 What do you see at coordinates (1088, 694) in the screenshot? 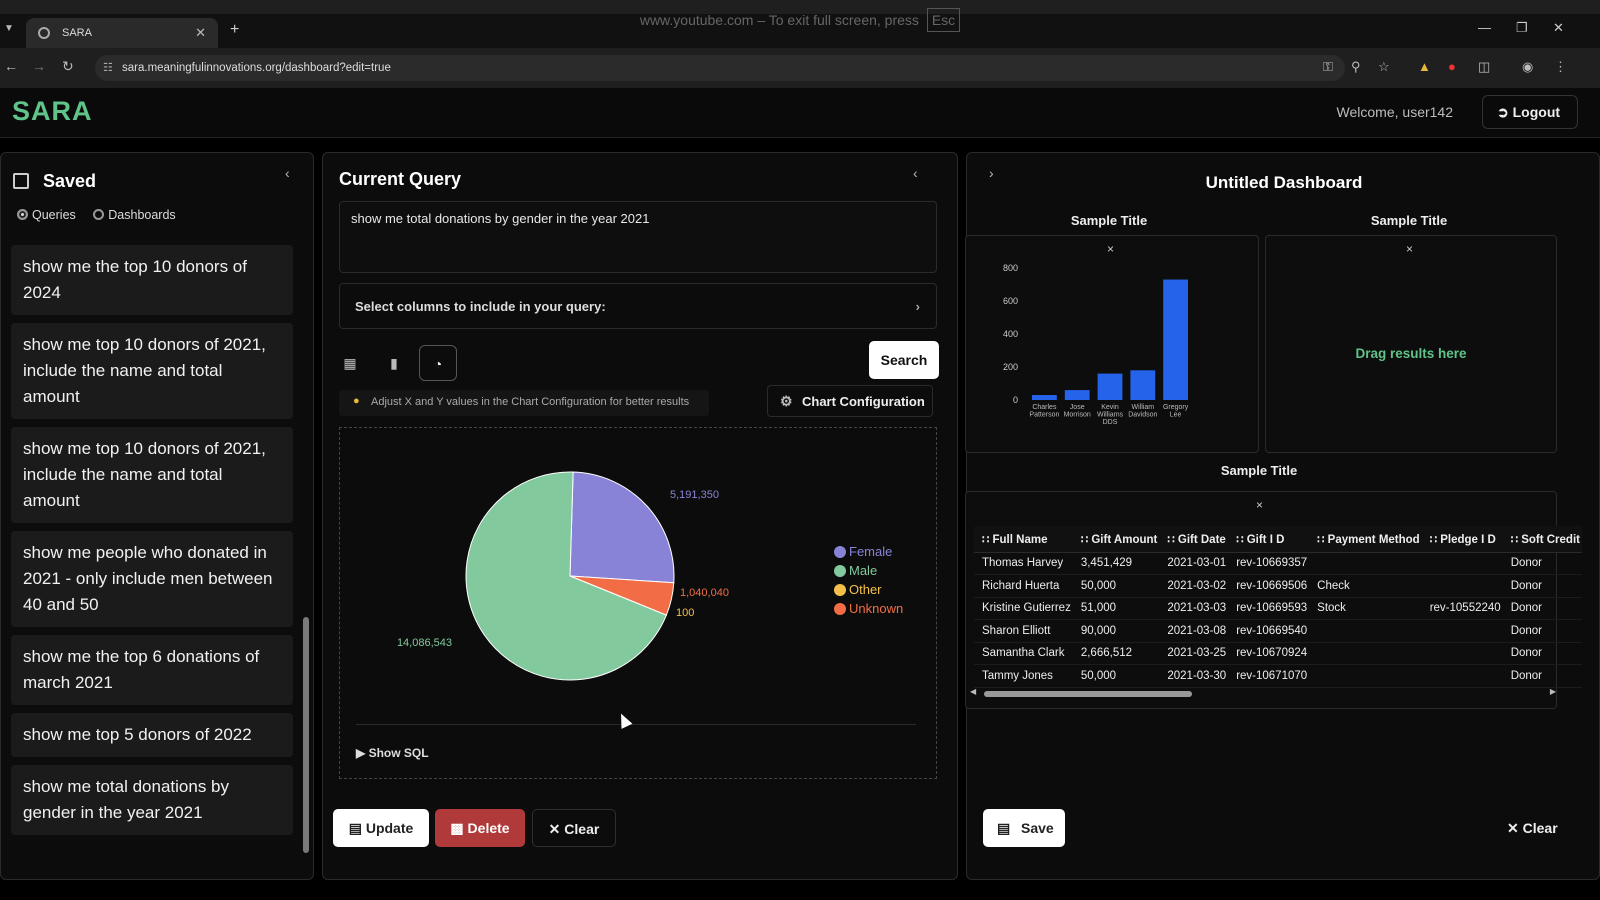
I see `table-scroll-thumb` at bounding box center [1088, 694].